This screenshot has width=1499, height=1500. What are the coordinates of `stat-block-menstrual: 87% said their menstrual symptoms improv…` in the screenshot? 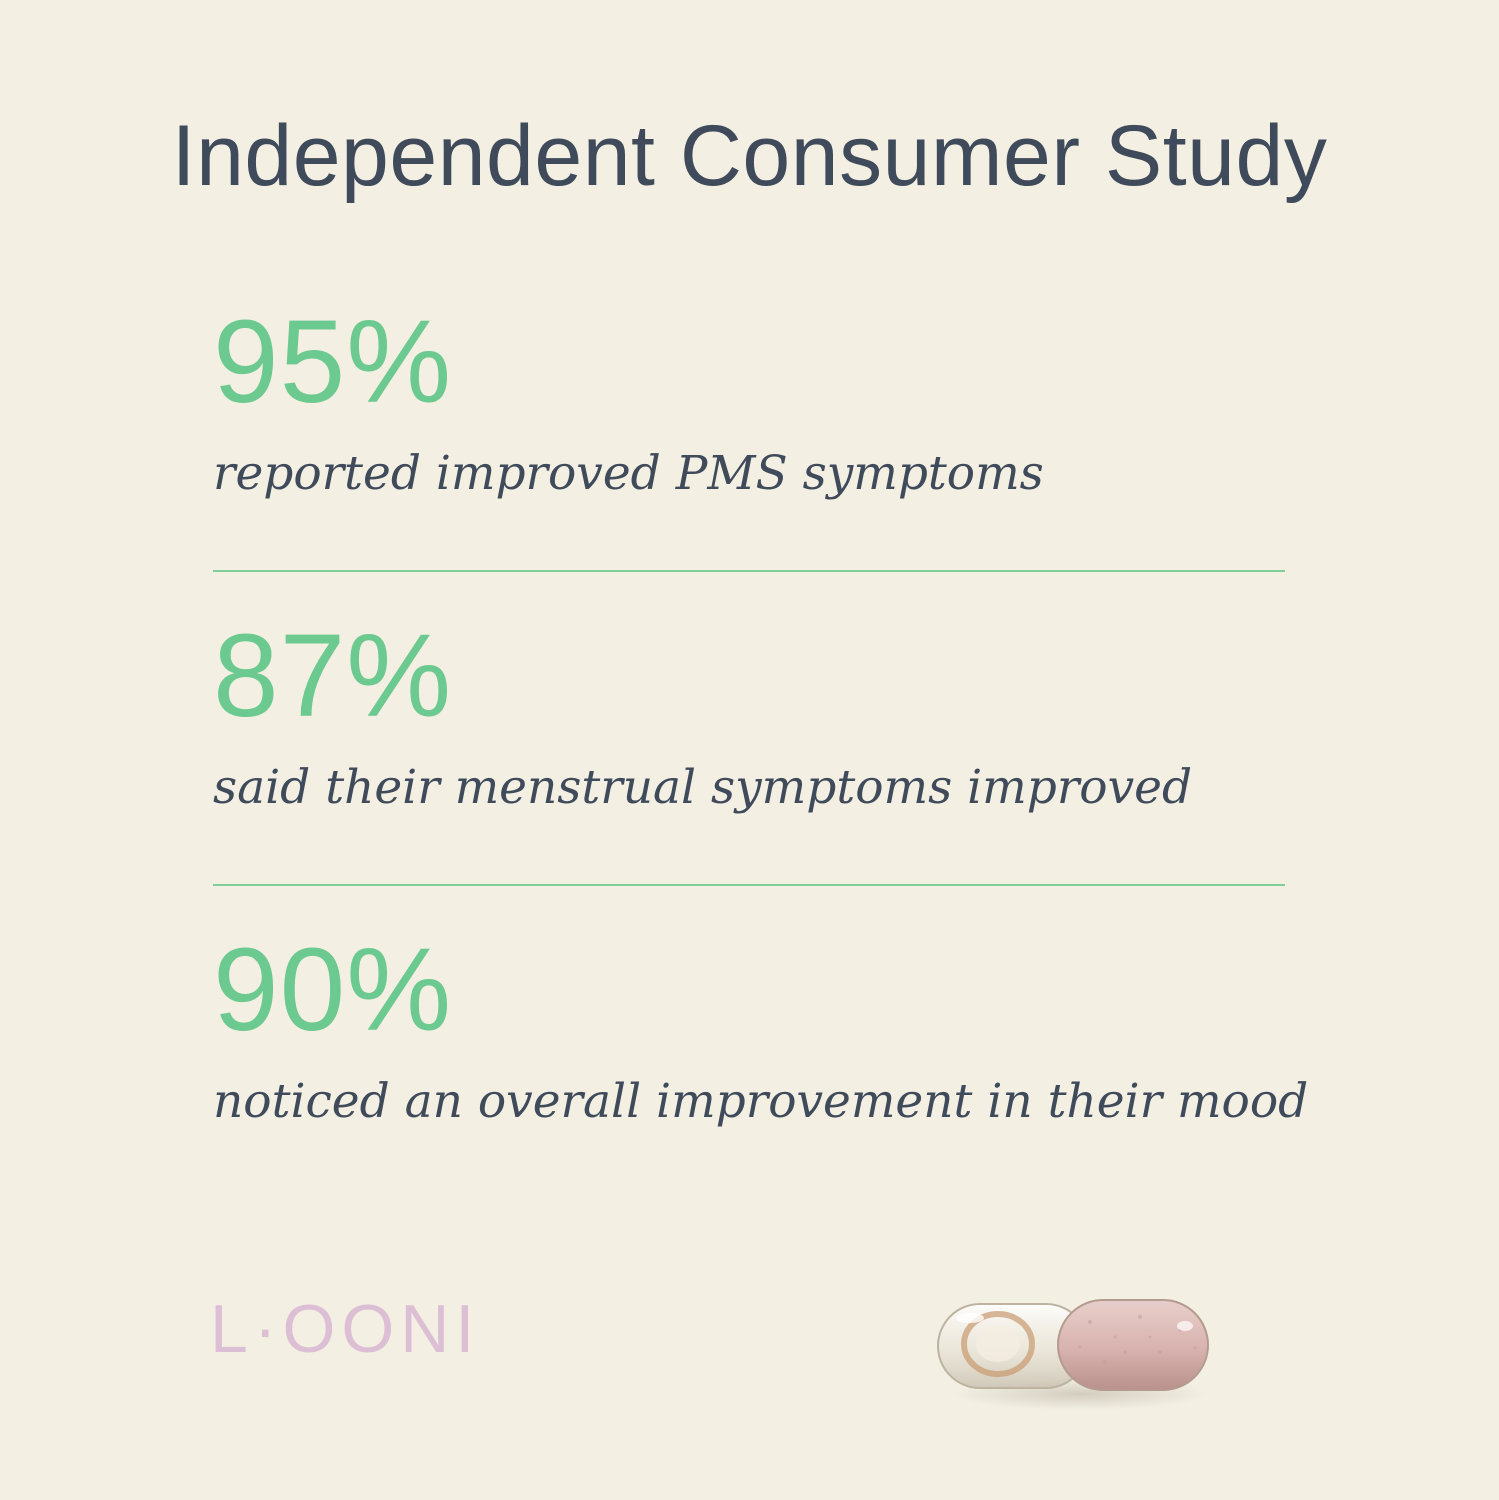 It's located at (749, 716).